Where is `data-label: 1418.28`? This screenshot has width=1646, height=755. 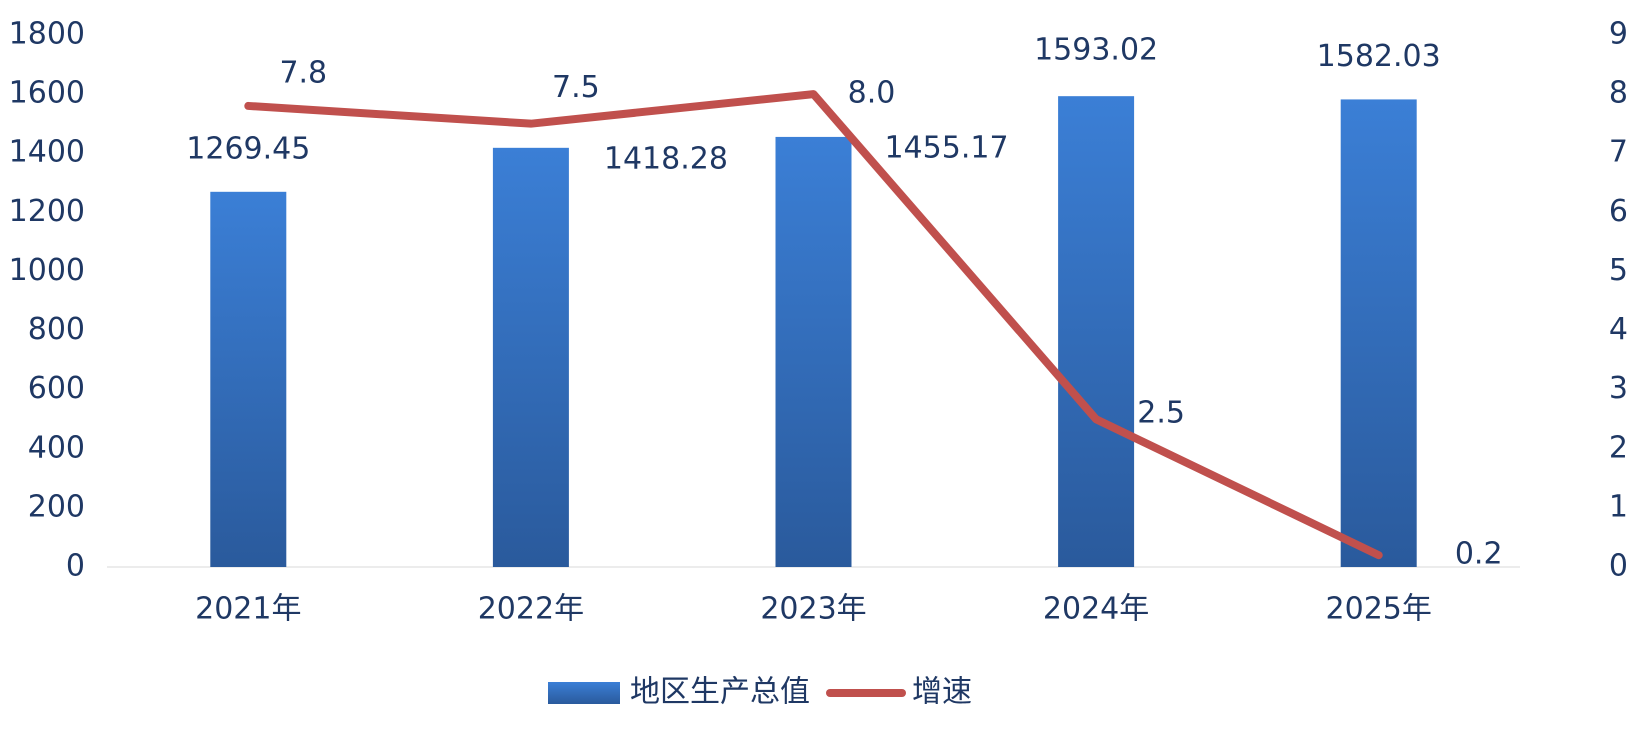 data-label: 1418.28 is located at coordinates (666, 158).